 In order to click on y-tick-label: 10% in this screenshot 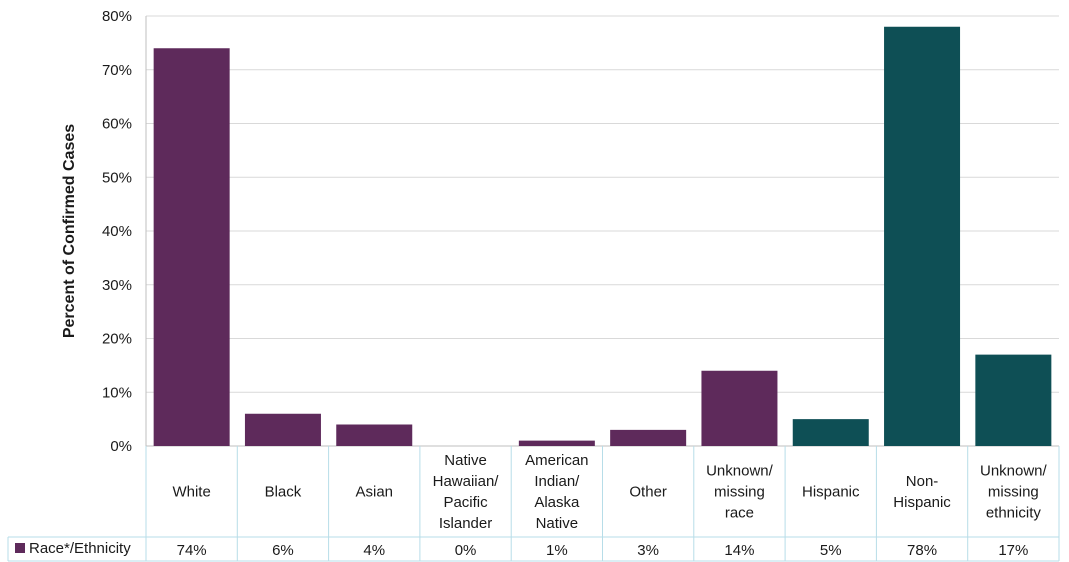, I will do `click(117, 392)`.